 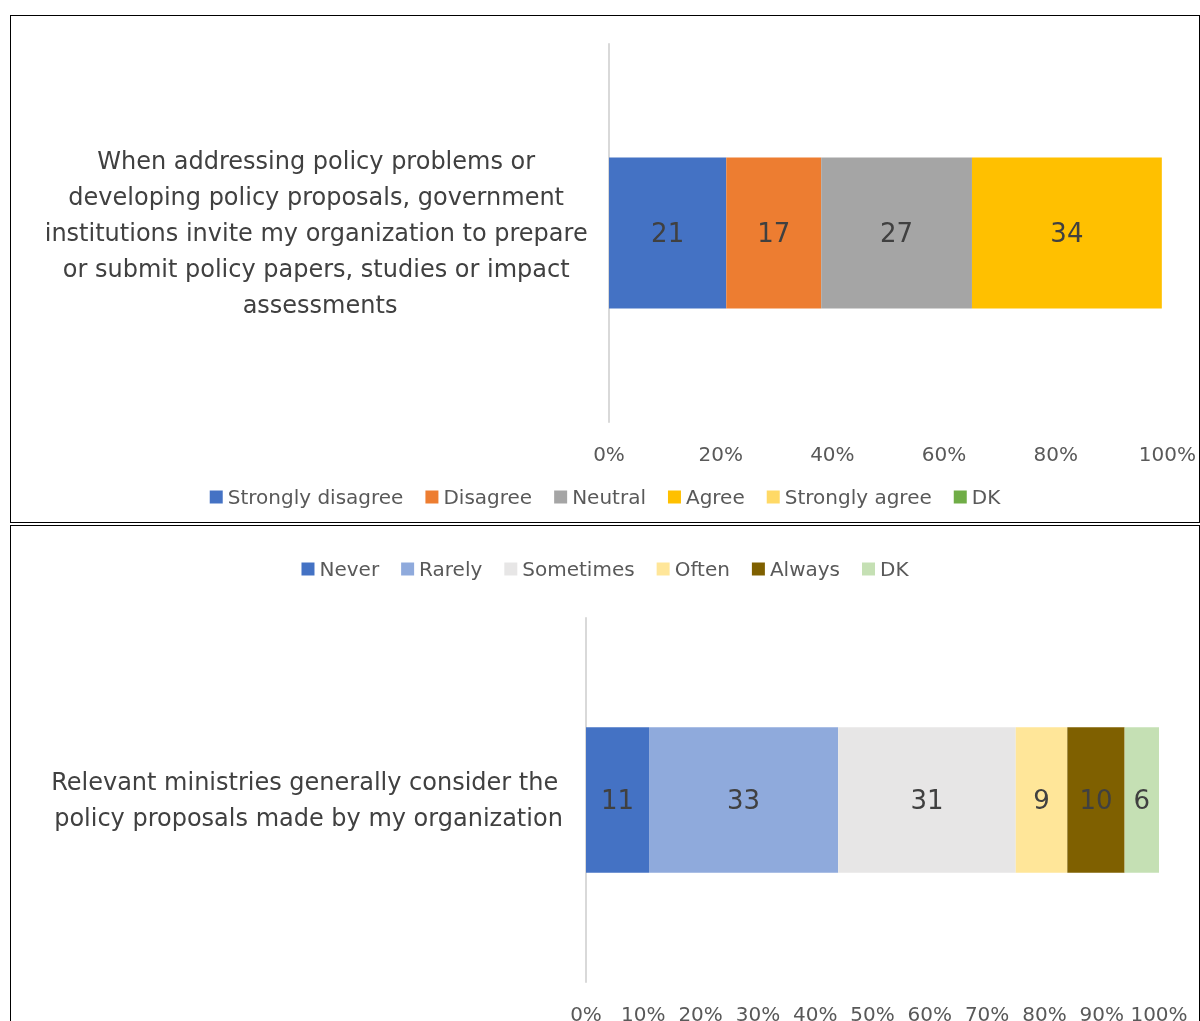 What do you see at coordinates (715, 497) in the screenshot?
I see `legend-label: Agree` at bounding box center [715, 497].